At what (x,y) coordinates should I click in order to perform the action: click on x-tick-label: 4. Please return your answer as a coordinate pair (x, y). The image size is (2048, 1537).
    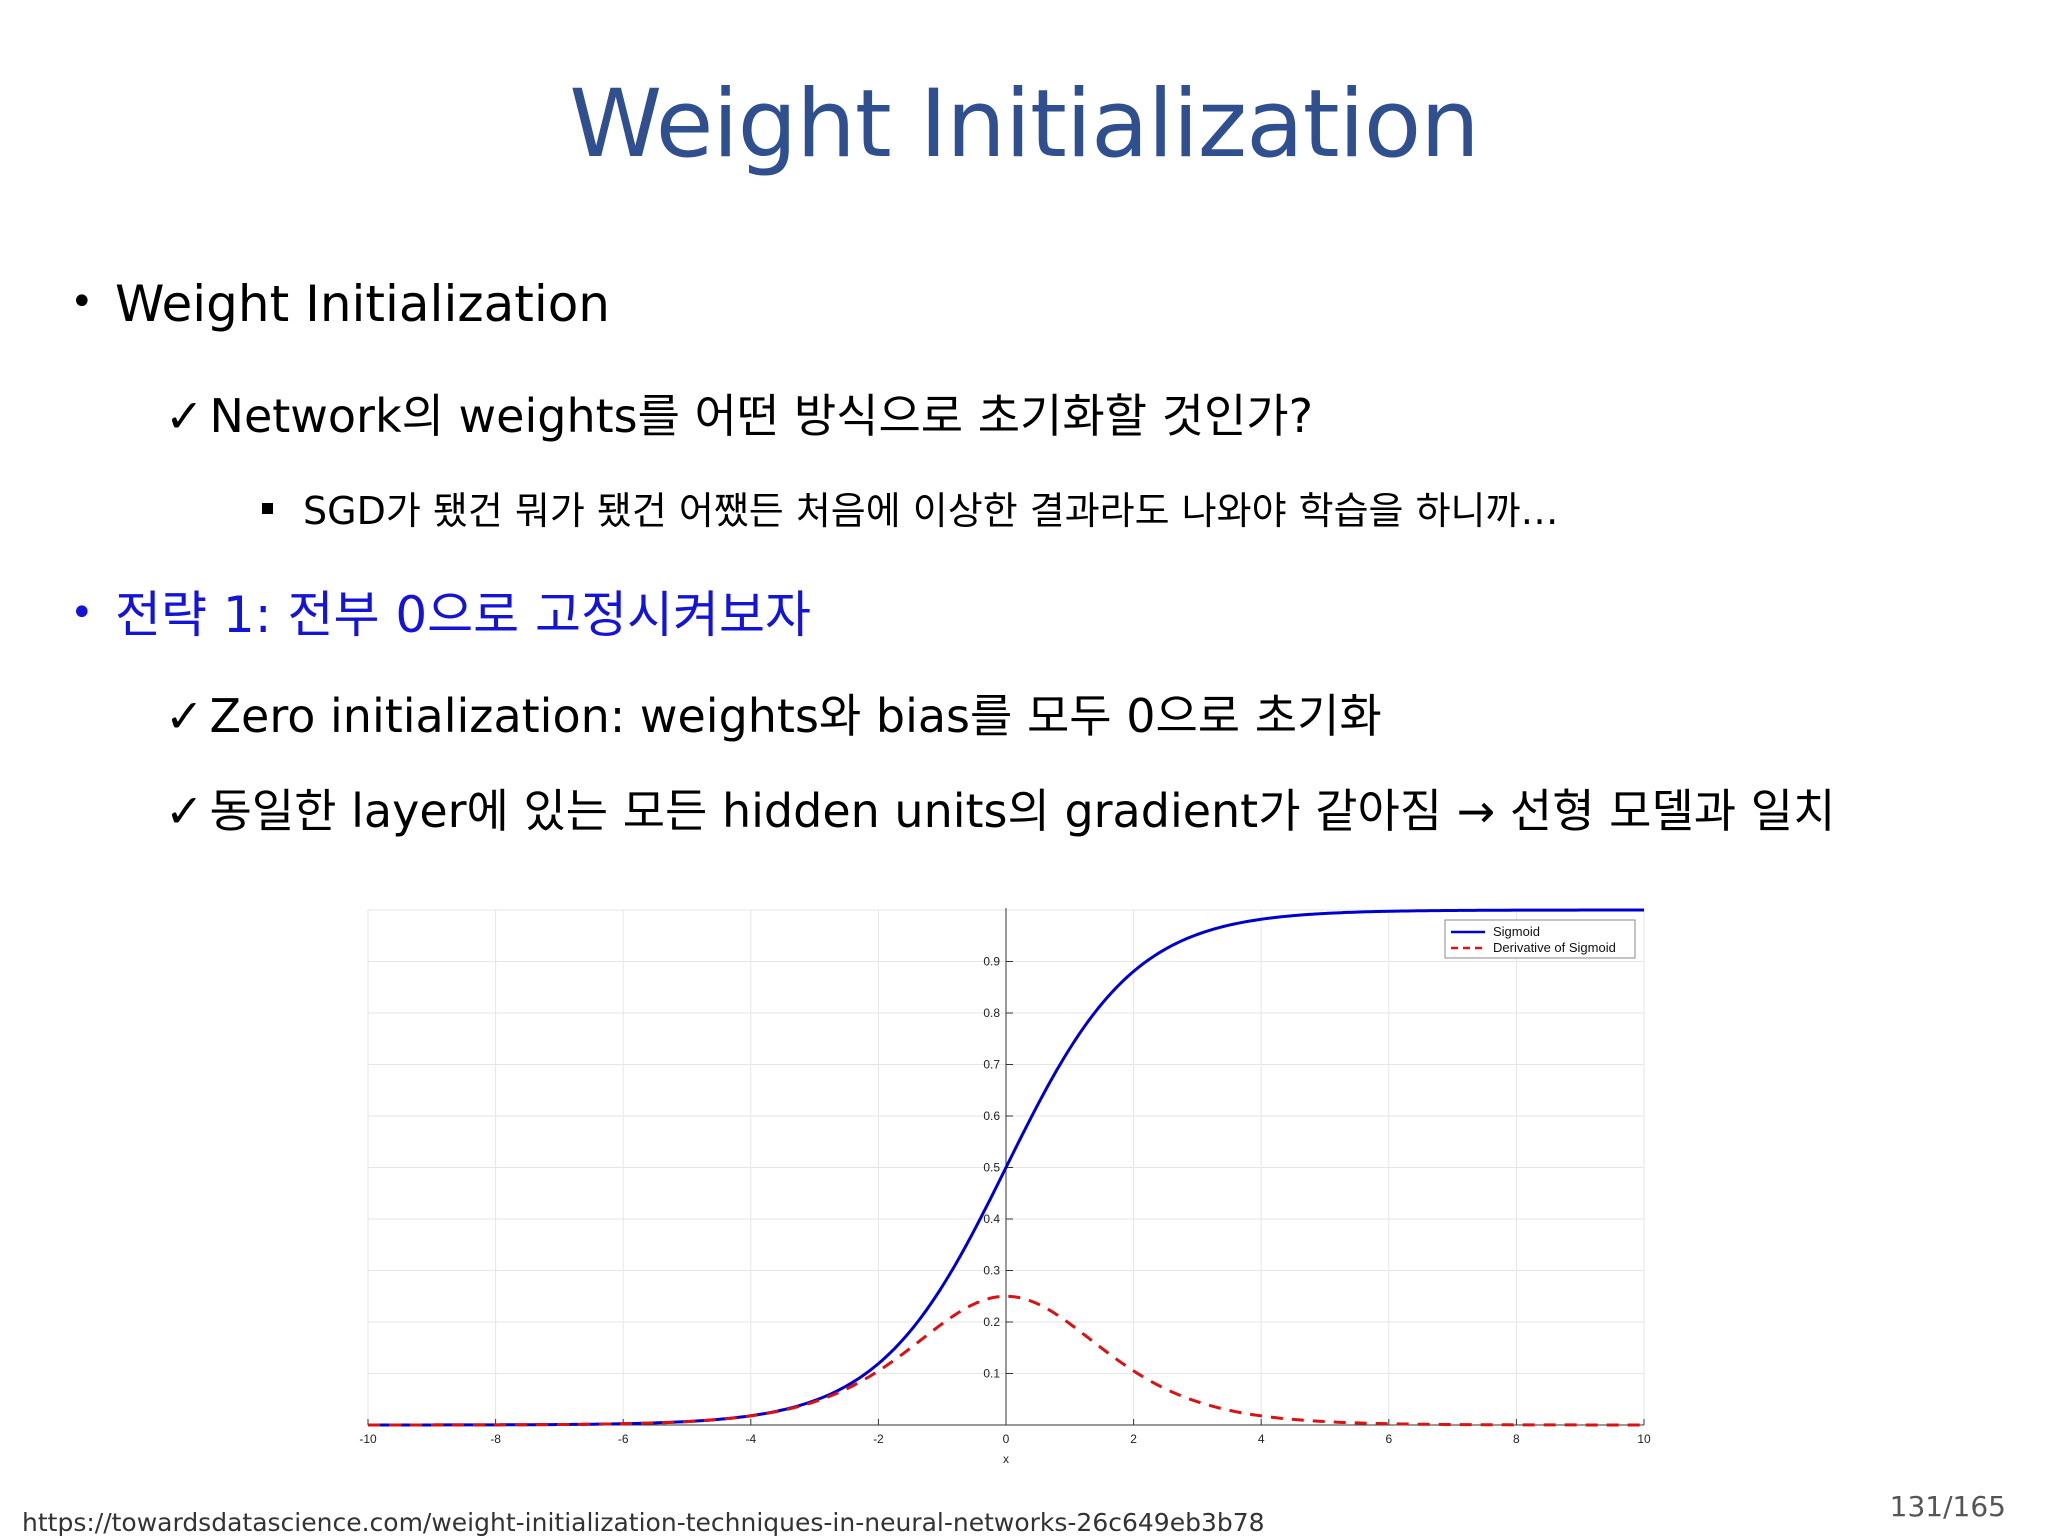
    Looking at the image, I should click on (1261, 1439).